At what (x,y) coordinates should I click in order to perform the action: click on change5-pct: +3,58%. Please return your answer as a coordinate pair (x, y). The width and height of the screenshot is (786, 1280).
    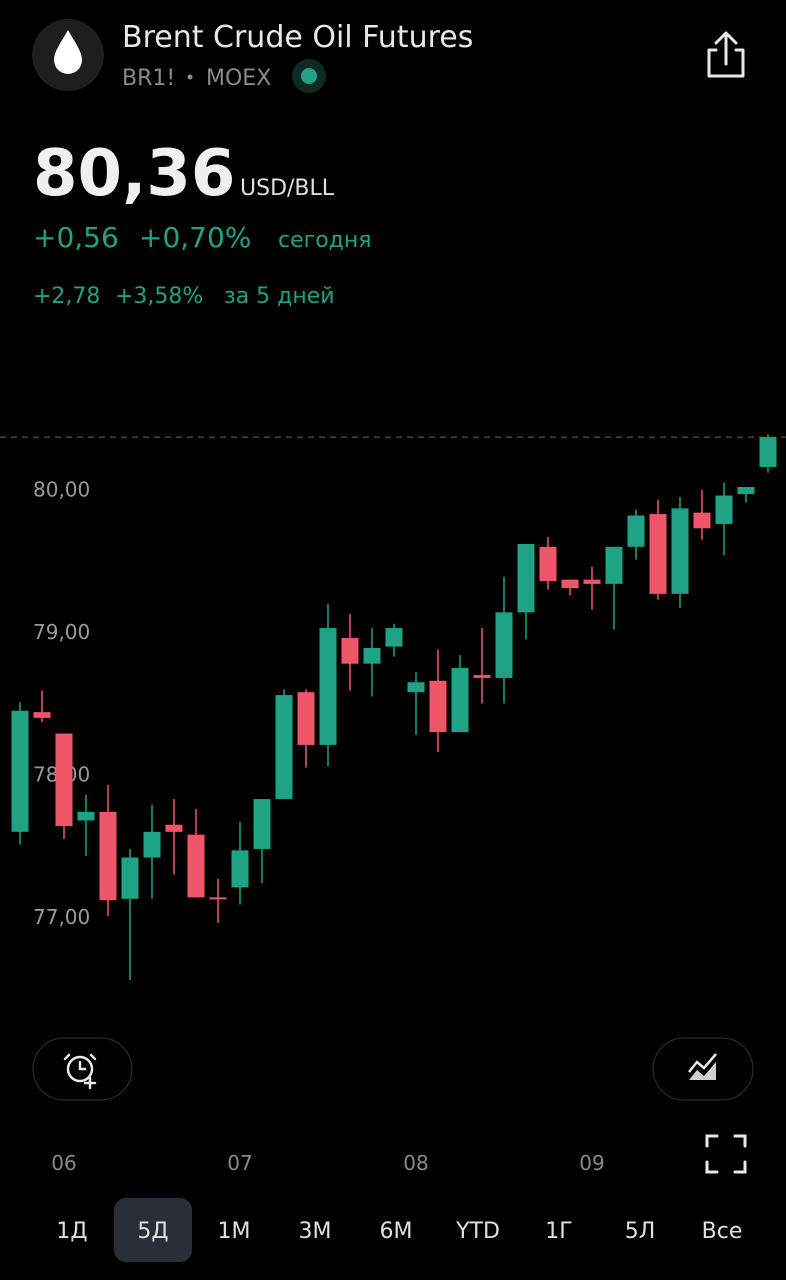
    Looking at the image, I should click on (159, 296).